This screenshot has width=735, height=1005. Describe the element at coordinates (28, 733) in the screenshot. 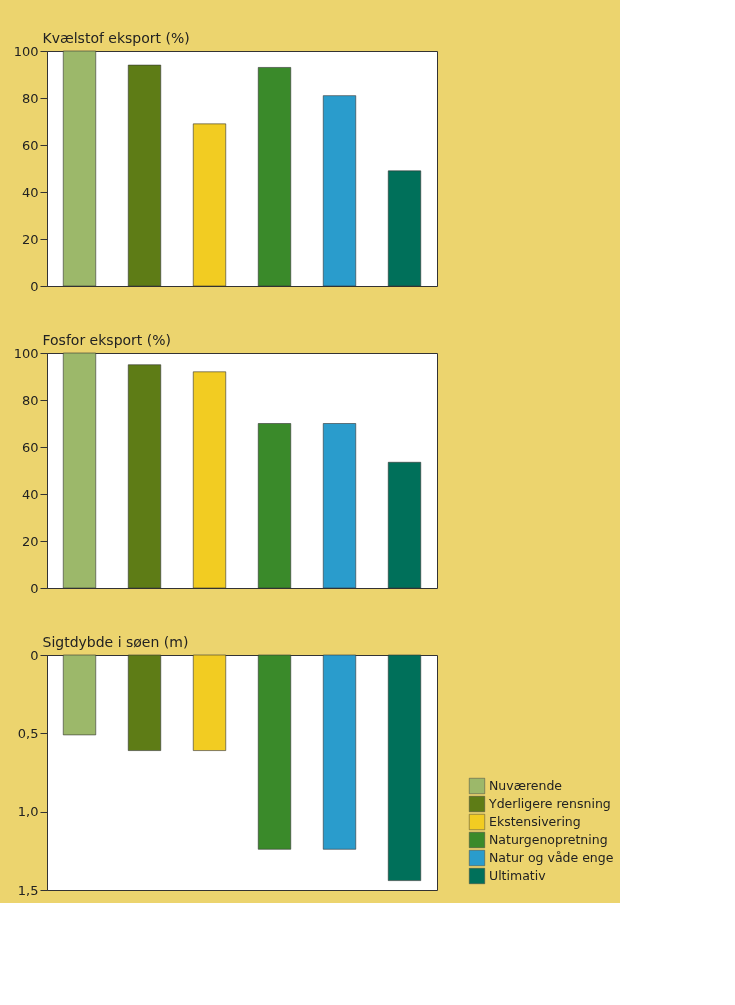

I see `y-tick-label: 0,5` at that location.